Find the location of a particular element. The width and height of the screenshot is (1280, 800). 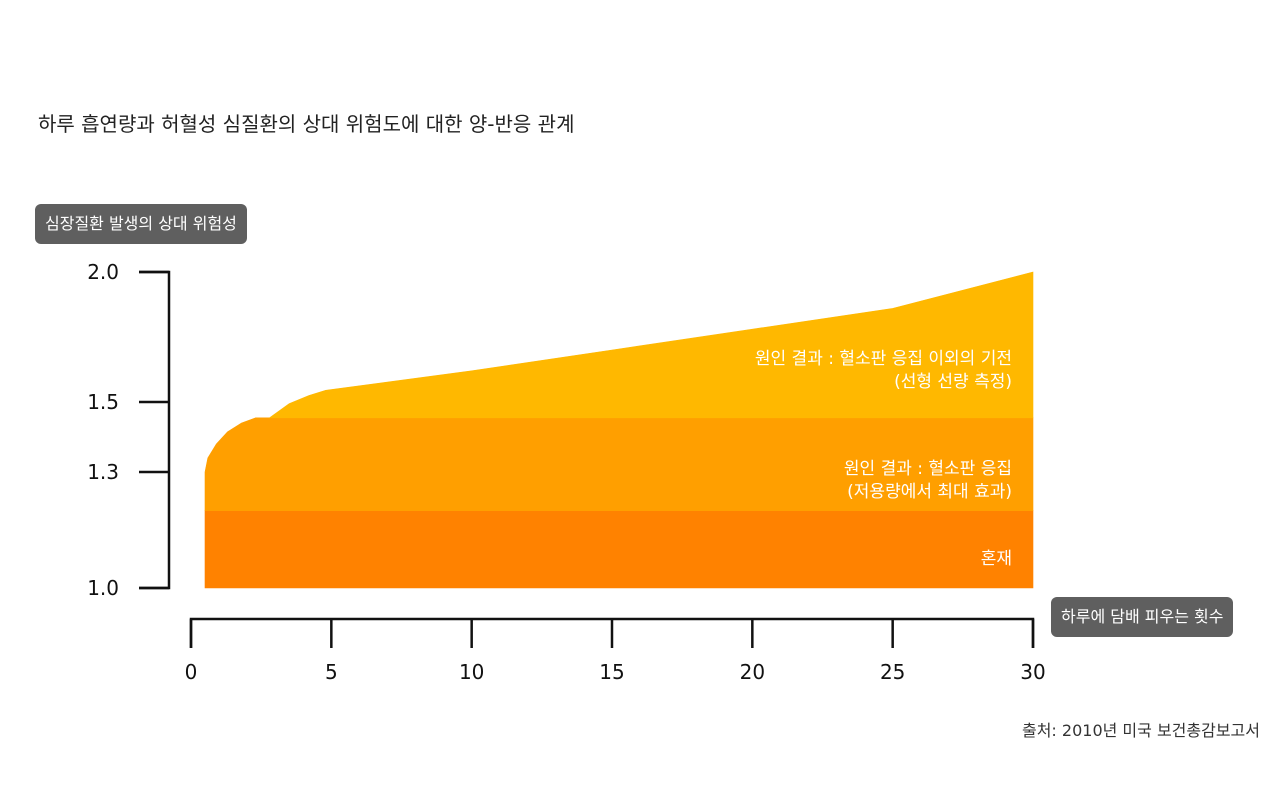

label-linear-dose: (선형 선량 측정) is located at coordinates (953, 382).